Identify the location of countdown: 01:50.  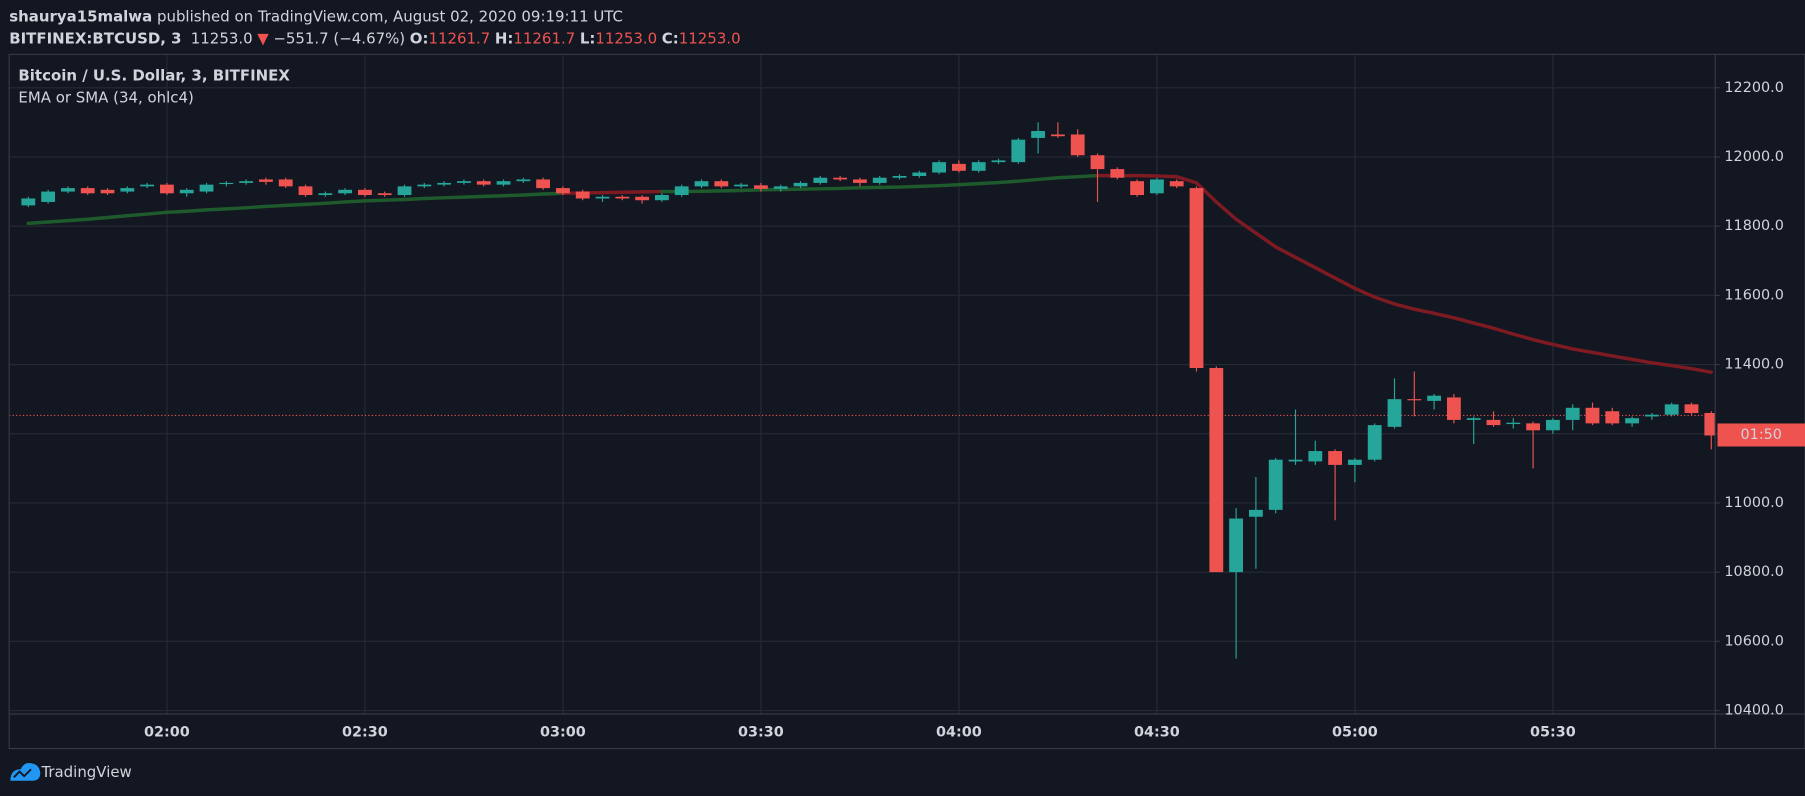
(1761, 435).